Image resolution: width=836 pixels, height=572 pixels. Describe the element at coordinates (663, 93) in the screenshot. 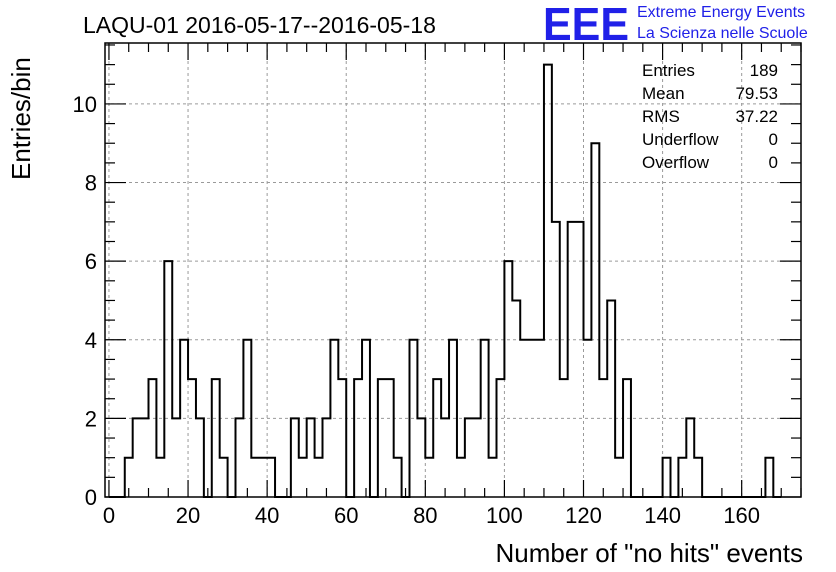

I see `stat-label: Mean` at that location.